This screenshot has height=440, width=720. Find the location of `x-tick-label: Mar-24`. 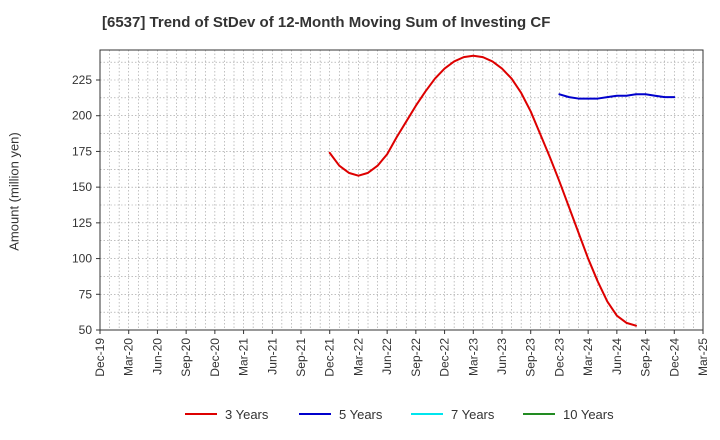

x-tick-label: Mar-24 is located at coordinates (588, 357).